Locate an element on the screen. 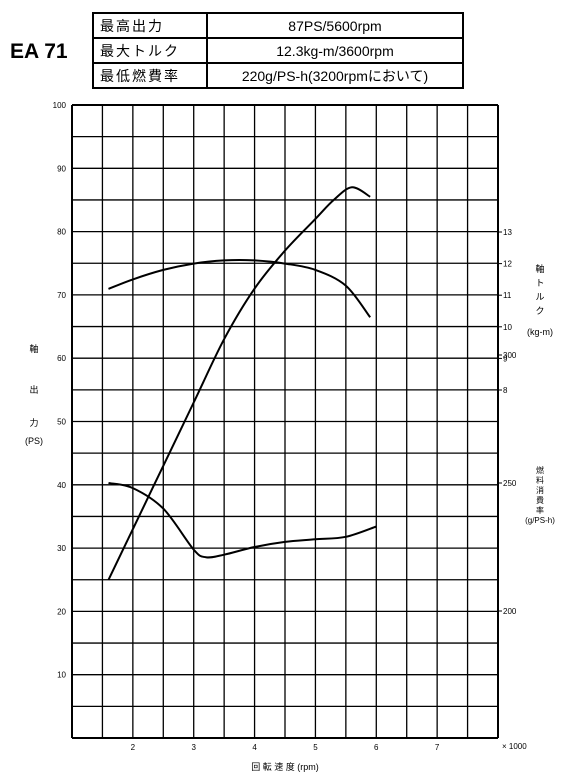 Image resolution: width=575 pixels, height=781 pixels. spec-label: 最高出力 is located at coordinates (150, 25).